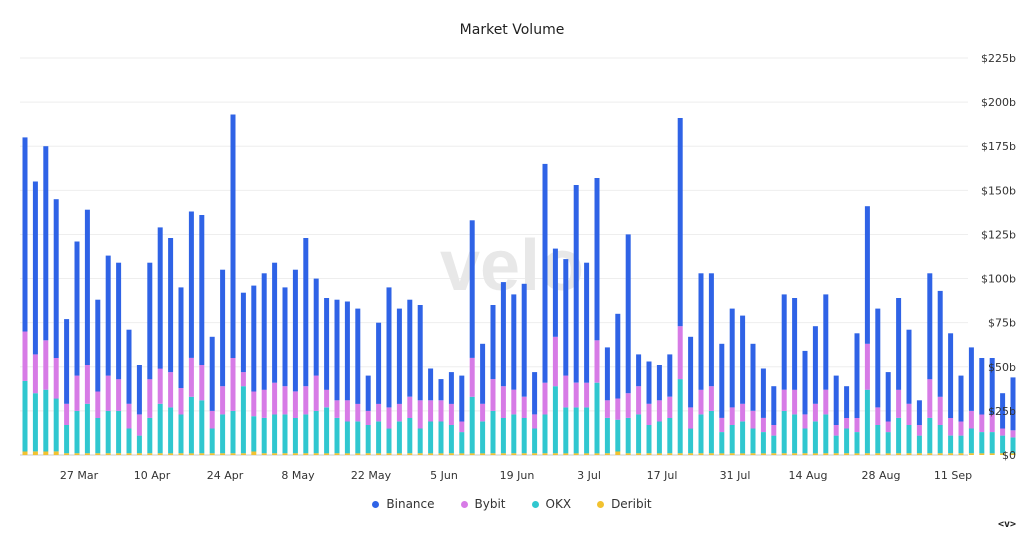 The height and width of the screenshot is (536, 1024). Describe the element at coordinates (551, 504) in the screenshot. I see `legend-item-okx: OKX` at that location.